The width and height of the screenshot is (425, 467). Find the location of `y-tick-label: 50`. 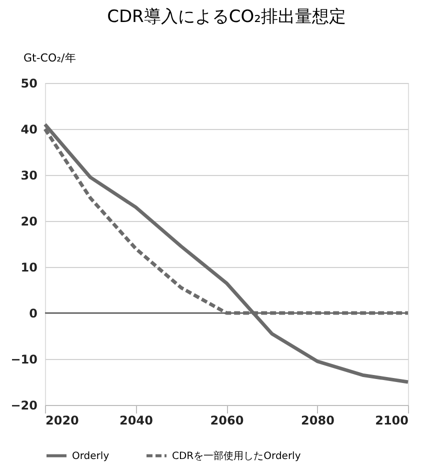

y-tick-label: 50 is located at coordinates (29, 83).